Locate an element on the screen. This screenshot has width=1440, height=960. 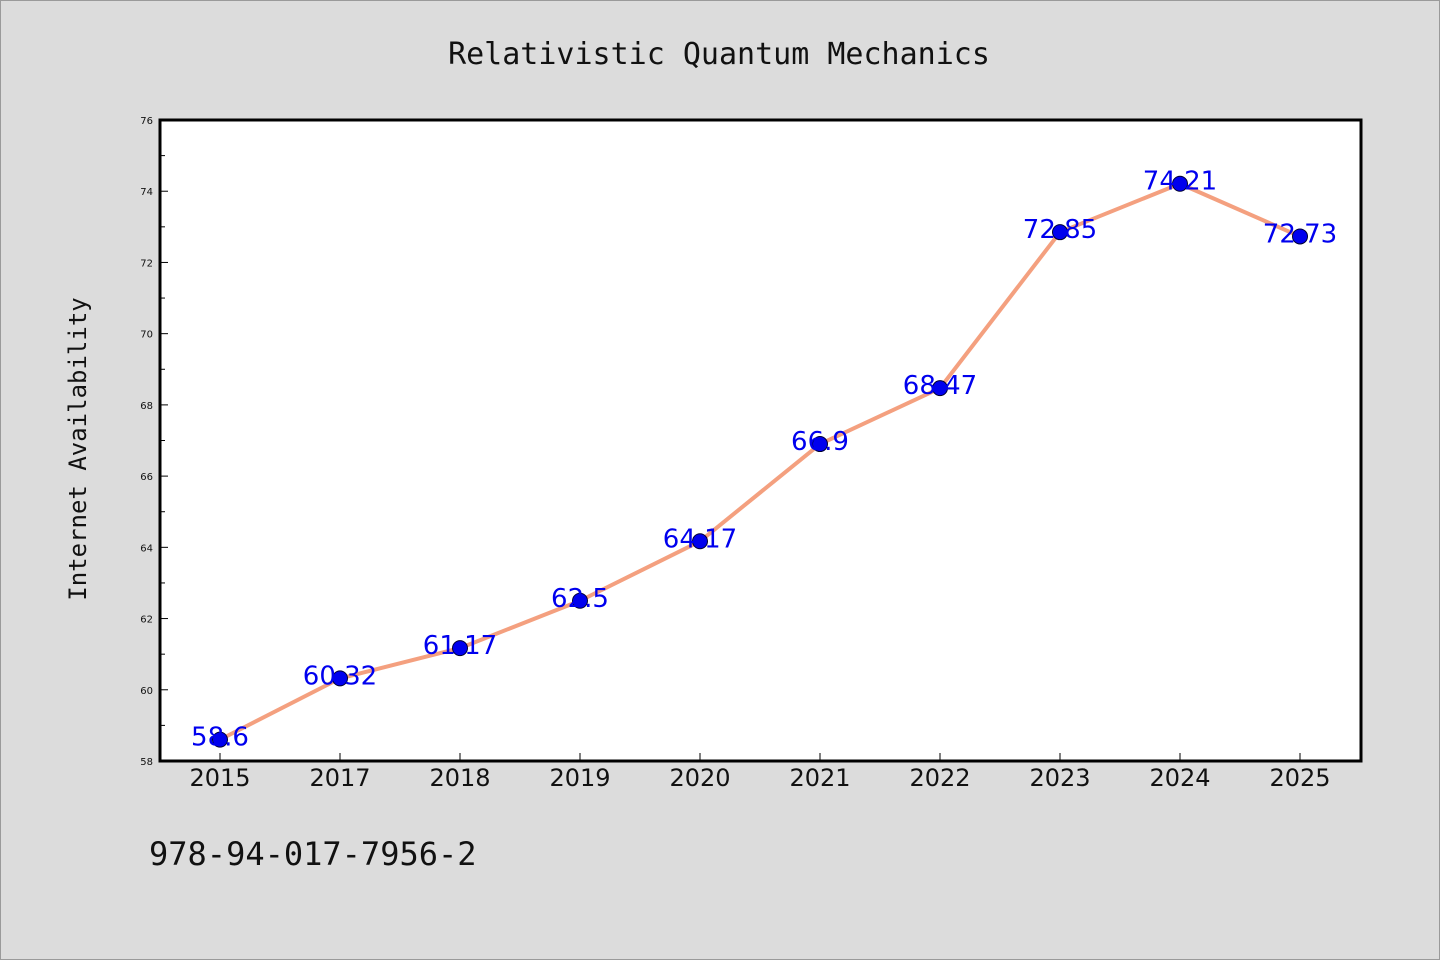
x-tick-label: 2017 is located at coordinates (339, 778).